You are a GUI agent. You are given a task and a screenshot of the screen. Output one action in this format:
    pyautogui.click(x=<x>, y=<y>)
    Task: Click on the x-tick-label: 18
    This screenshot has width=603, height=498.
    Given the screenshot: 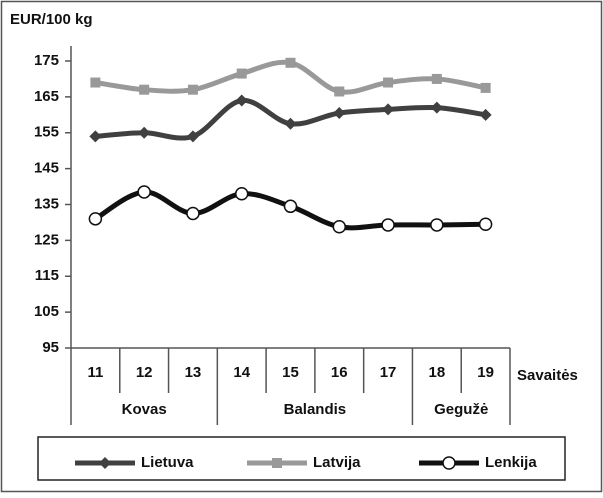 What is the action you would take?
    pyautogui.click(x=436, y=372)
    